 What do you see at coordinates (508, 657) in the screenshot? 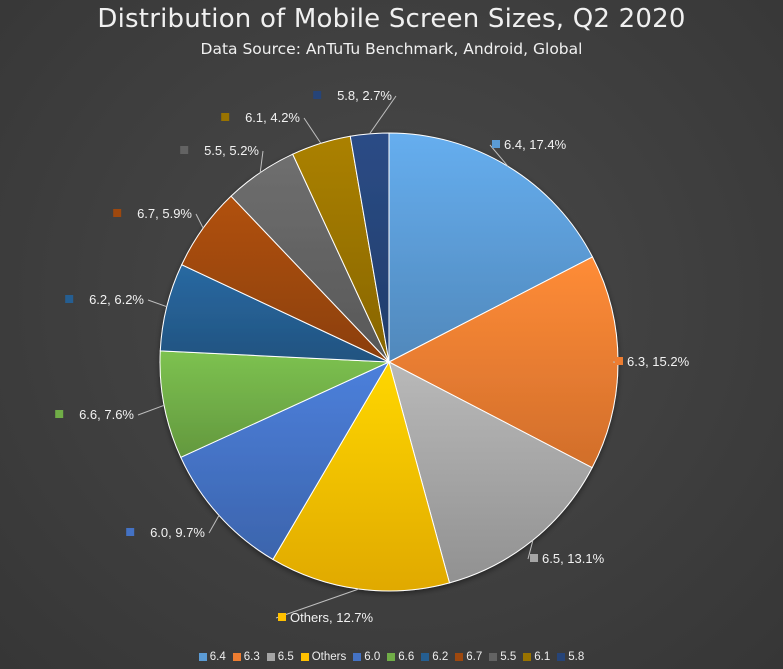
I see `legend-label: 5.5` at bounding box center [508, 657].